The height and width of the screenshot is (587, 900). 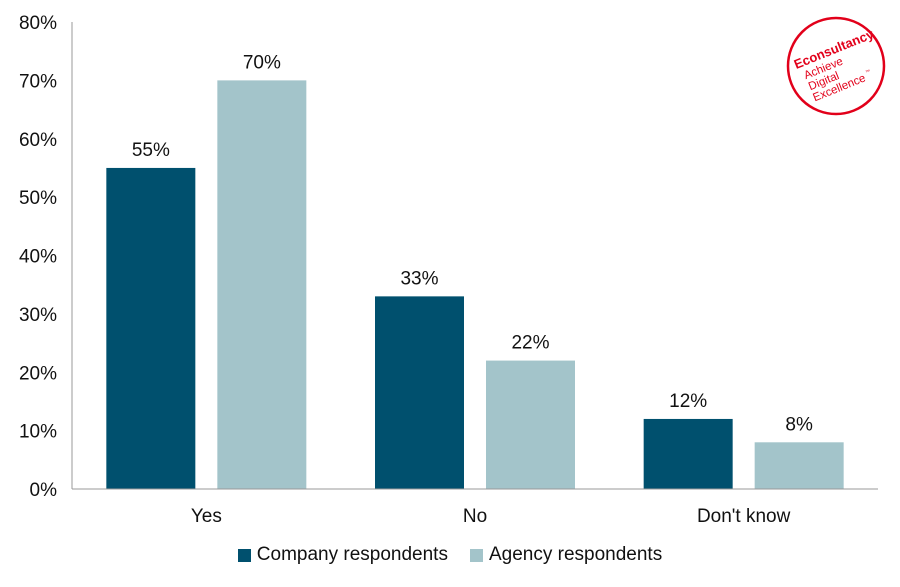 What do you see at coordinates (262, 62) in the screenshot?
I see `data-label: 70%` at bounding box center [262, 62].